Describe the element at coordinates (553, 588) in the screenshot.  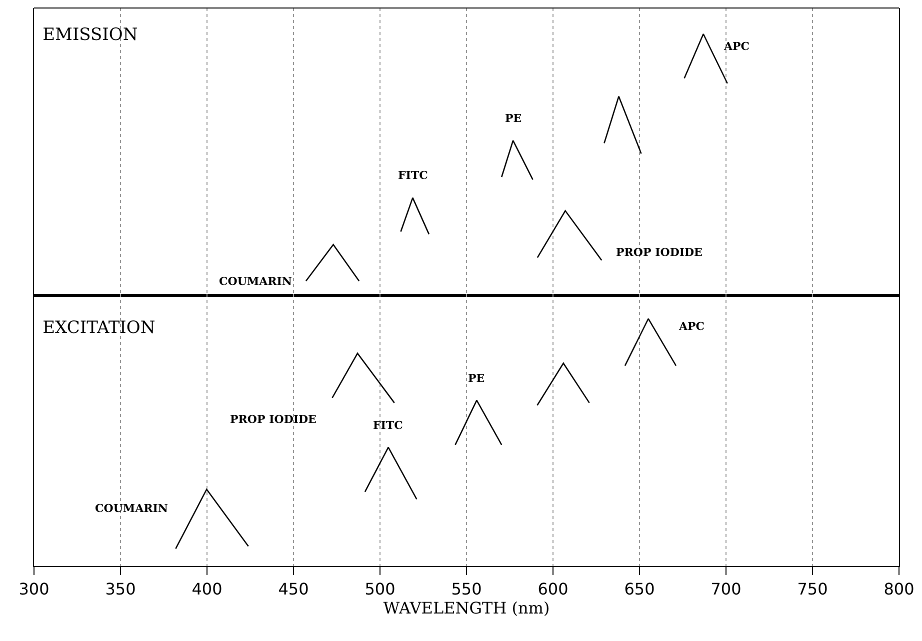
I see `x-tick-label: 600` at that location.